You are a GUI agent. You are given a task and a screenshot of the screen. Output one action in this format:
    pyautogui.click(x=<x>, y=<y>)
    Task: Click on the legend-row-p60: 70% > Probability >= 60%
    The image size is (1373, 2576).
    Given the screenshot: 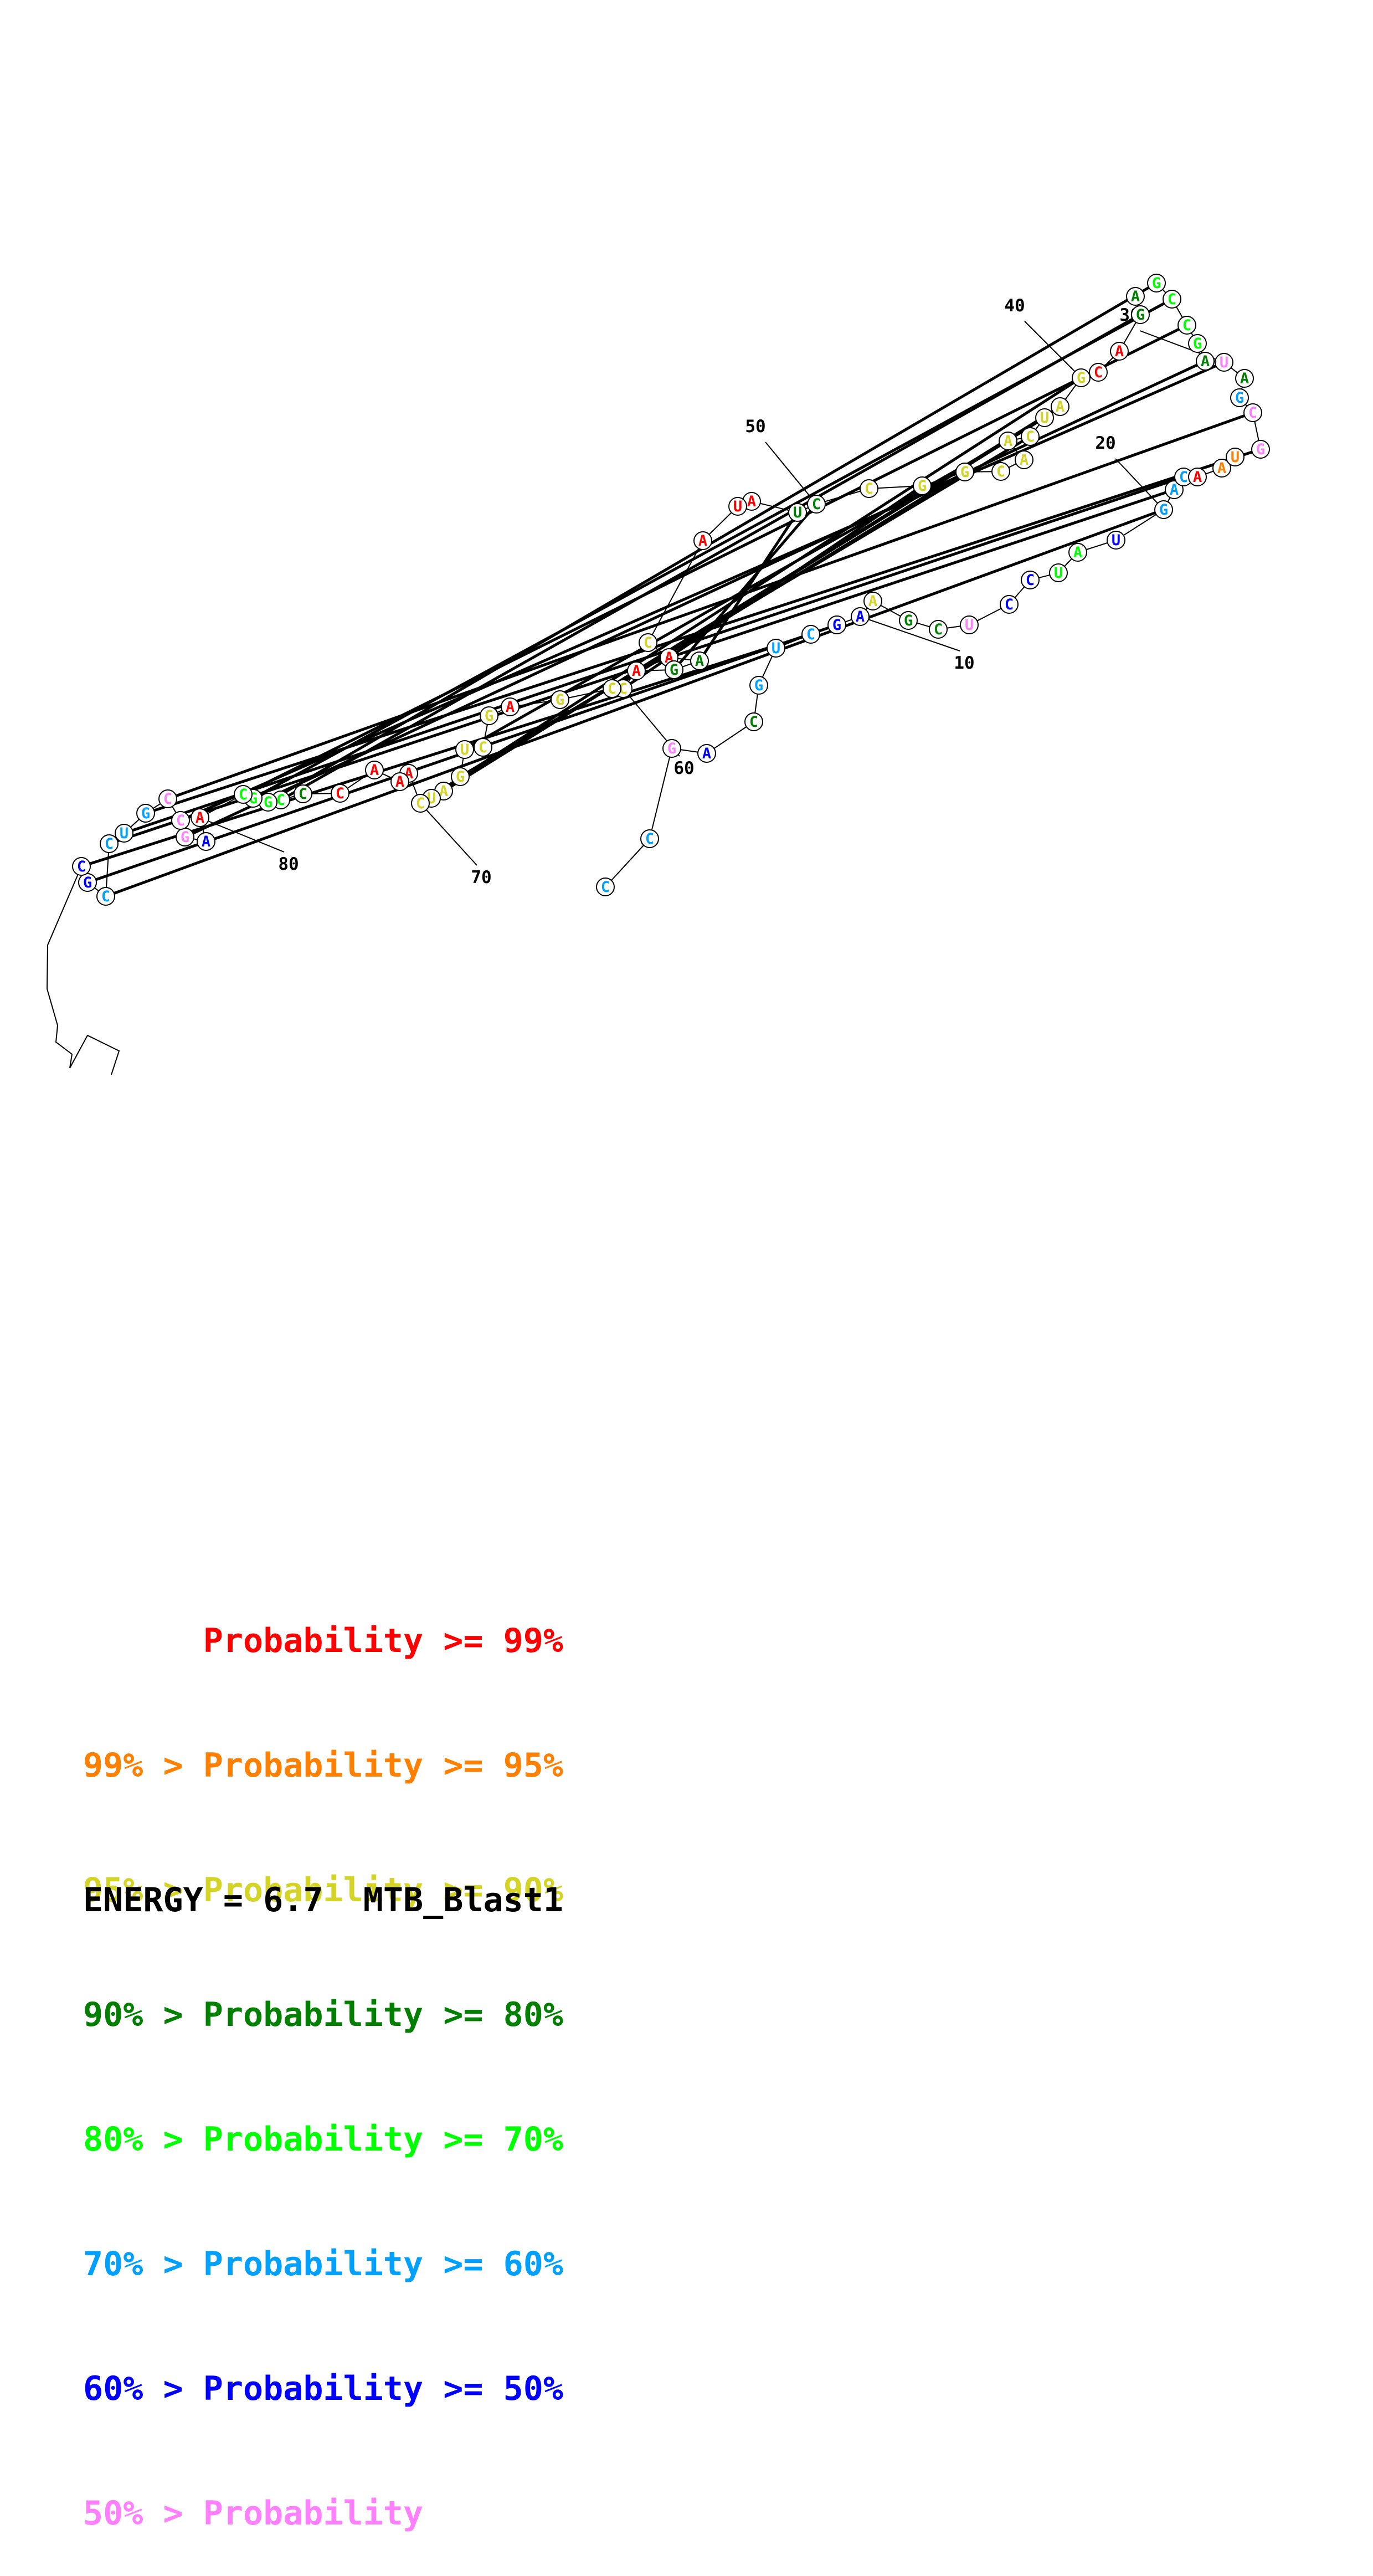 What is the action you would take?
    pyautogui.click(x=323, y=2264)
    